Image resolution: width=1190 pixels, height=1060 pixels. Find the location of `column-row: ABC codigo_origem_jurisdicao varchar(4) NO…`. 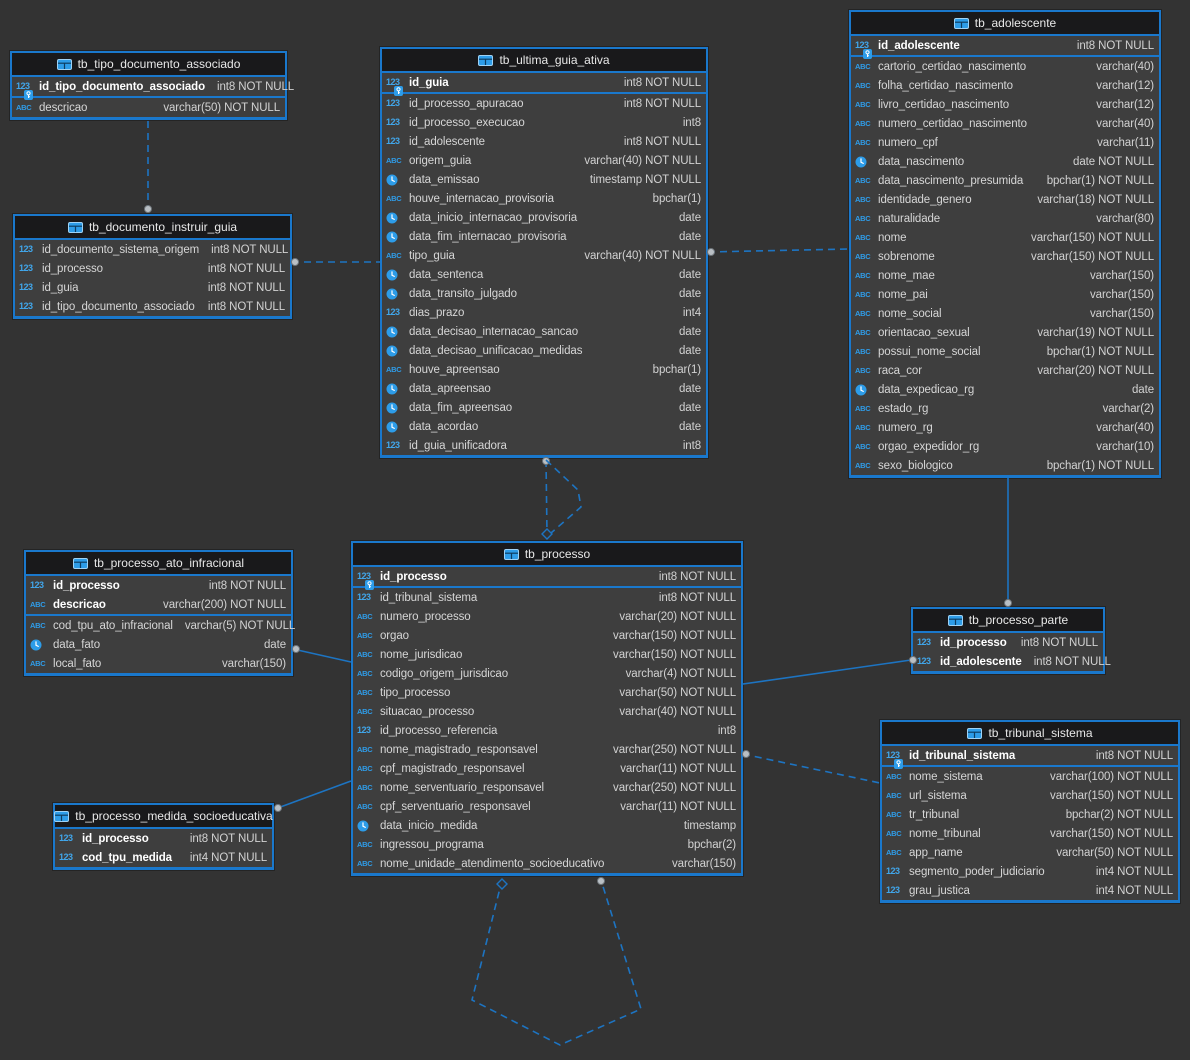

column-row: ABC codigo_origem_jurisdicao varchar(4) NO… is located at coordinates (547, 673).